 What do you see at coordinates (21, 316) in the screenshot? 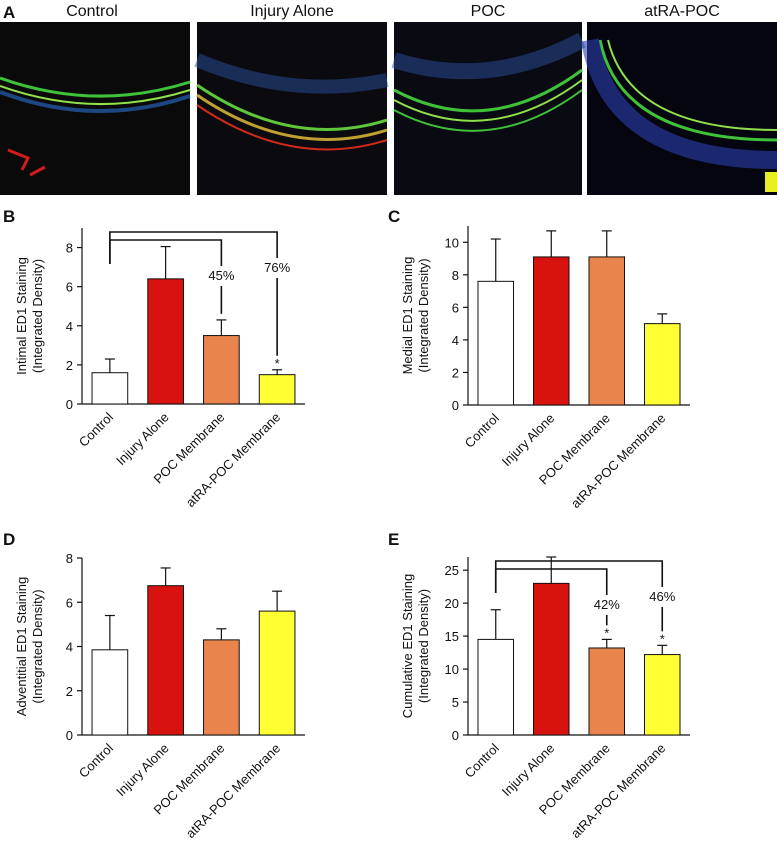
I see `y-axis-label: Intimal ED1 Staining` at bounding box center [21, 316].